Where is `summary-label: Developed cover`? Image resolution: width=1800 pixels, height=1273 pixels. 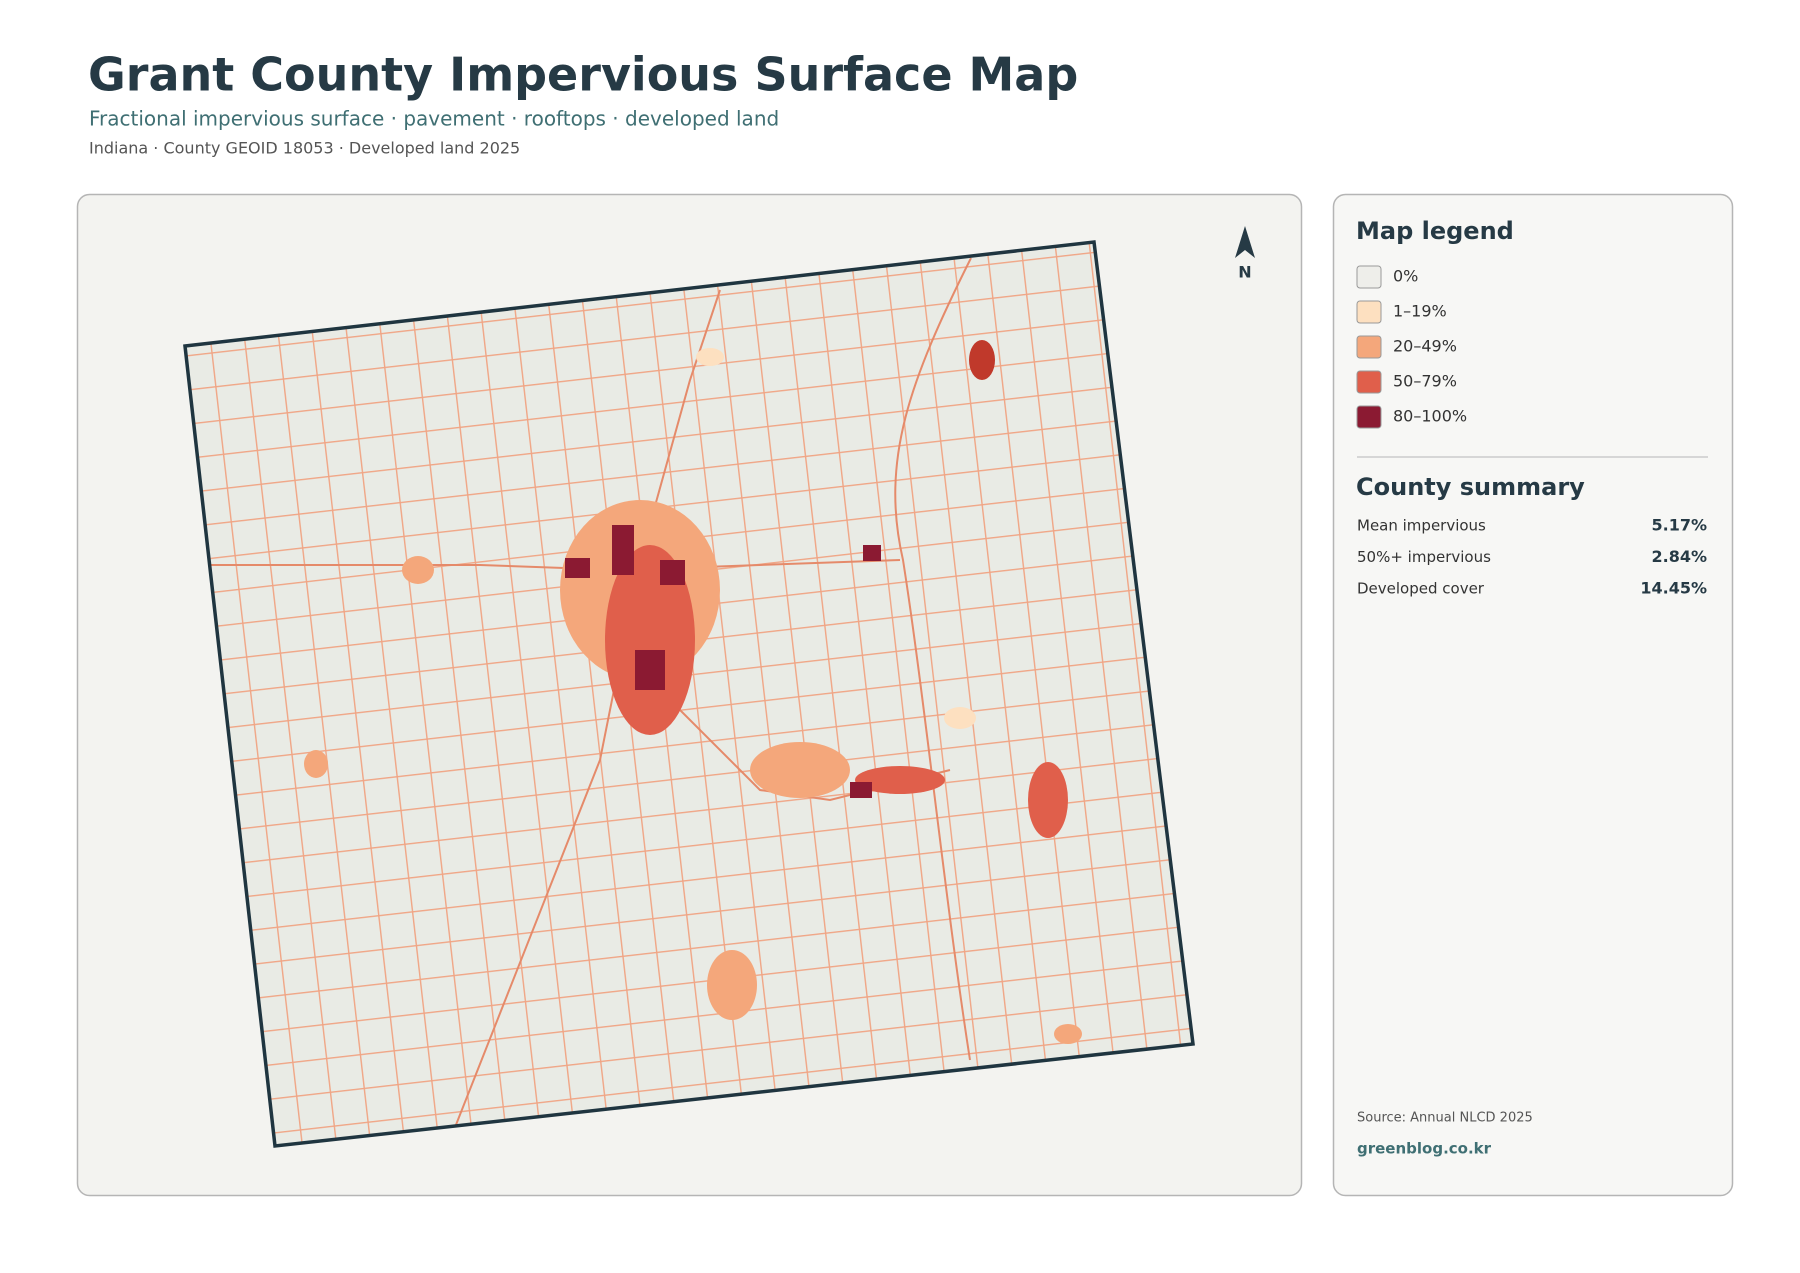 summary-label: Developed cover is located at coordinates (1421, 589).